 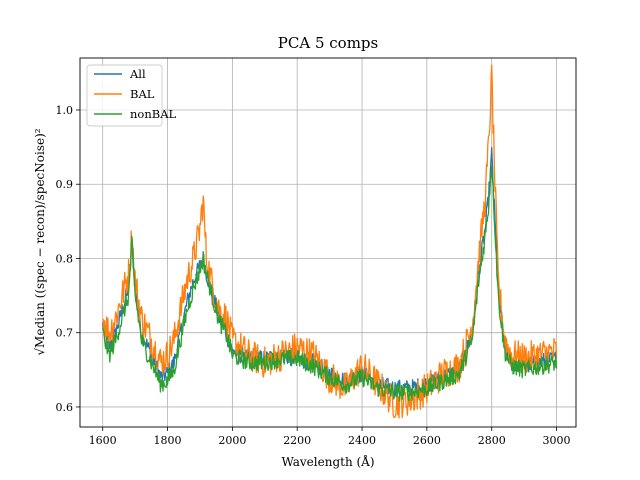 I want to click on x-tick-label: 2000, so click(x=232, y=440).